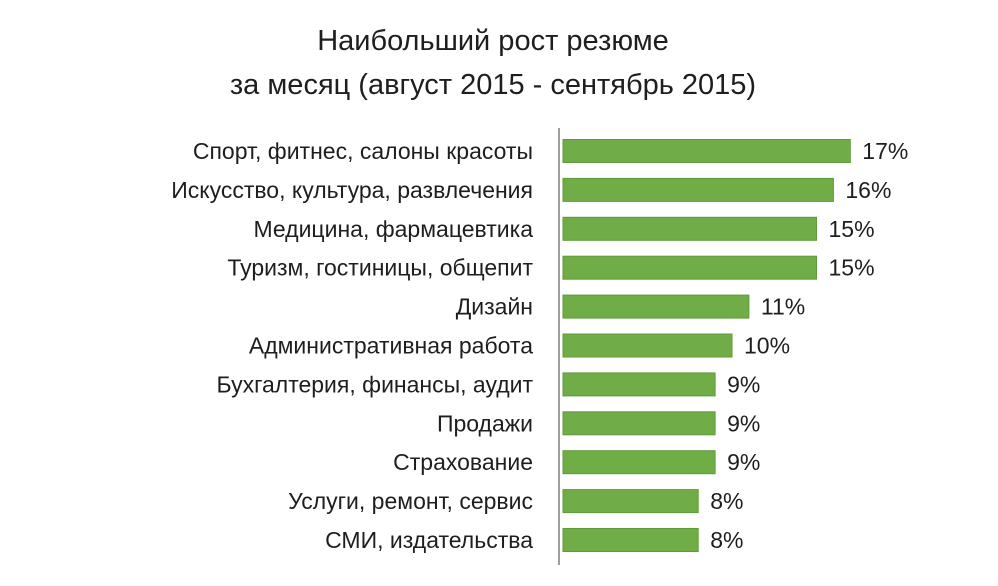 The image size is (998, 586). Describe the element at coordinates (493, 85) in the screenshot. I see `chart-title-line-2: за месяц (август 2015 - сентябрь 2015)` at that location.